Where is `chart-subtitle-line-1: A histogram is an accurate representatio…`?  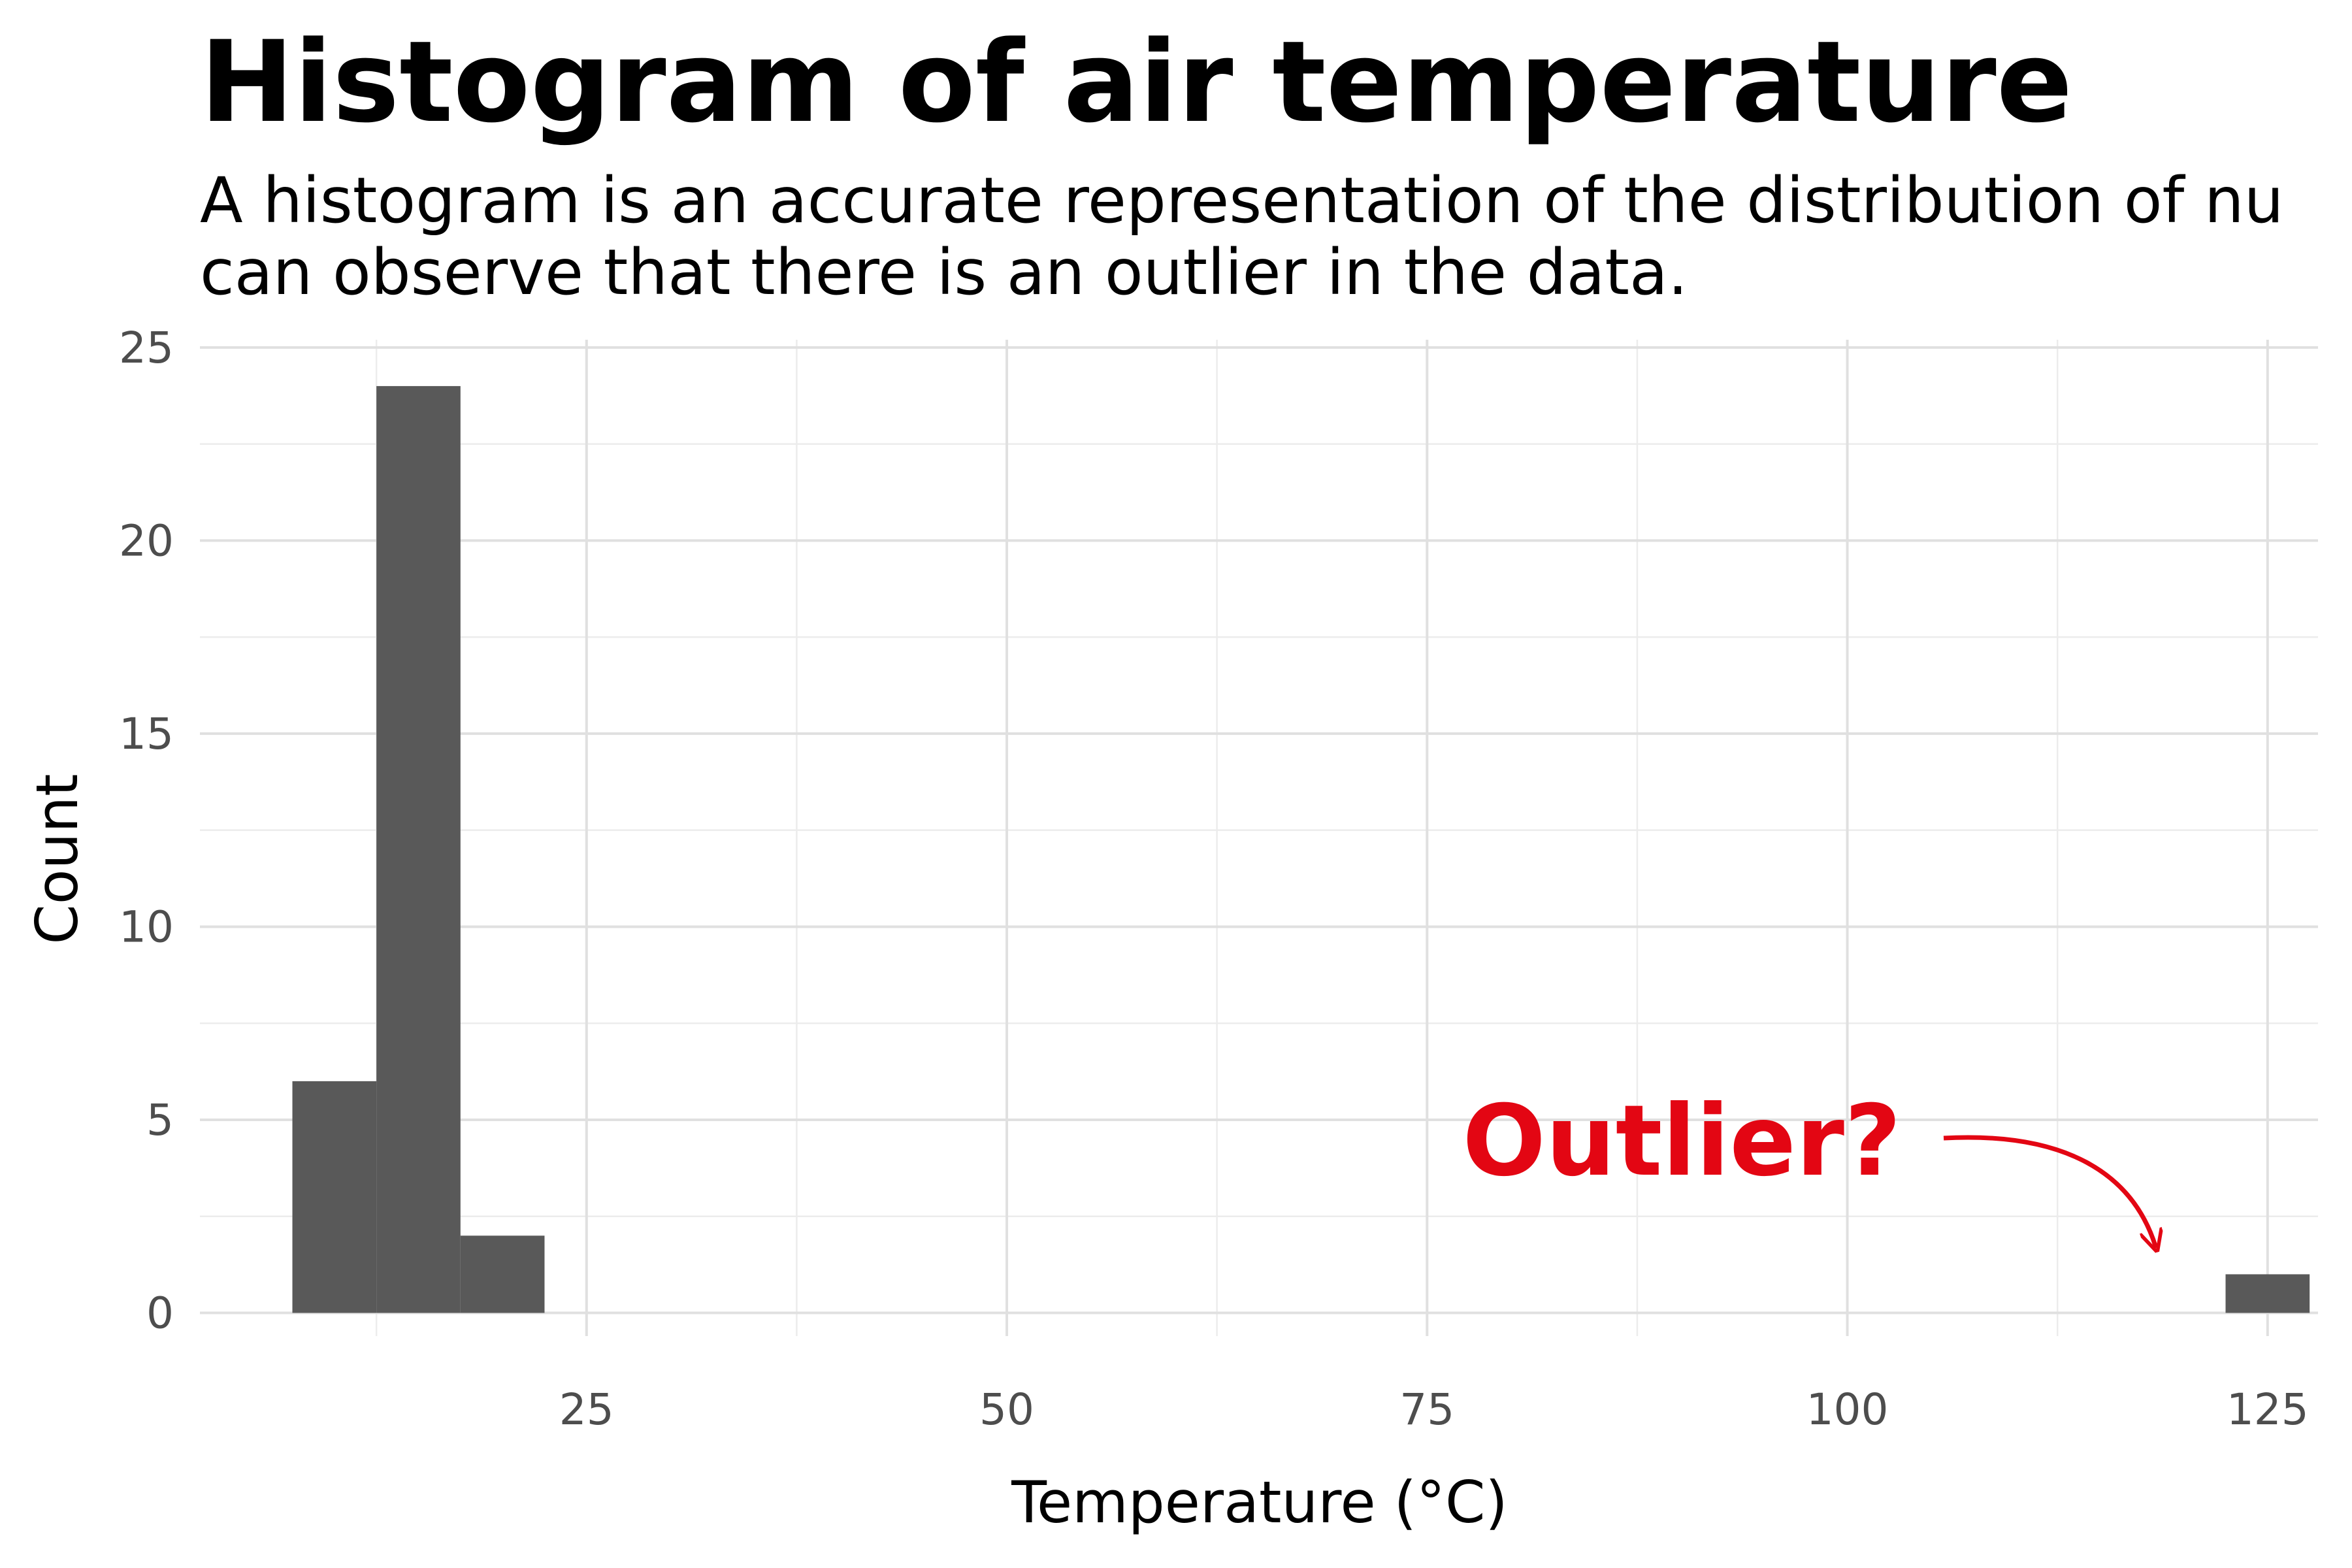 chart-subtitle-line-1: A histogram is an accurate representatio… is located at coordinates (1242, 200).